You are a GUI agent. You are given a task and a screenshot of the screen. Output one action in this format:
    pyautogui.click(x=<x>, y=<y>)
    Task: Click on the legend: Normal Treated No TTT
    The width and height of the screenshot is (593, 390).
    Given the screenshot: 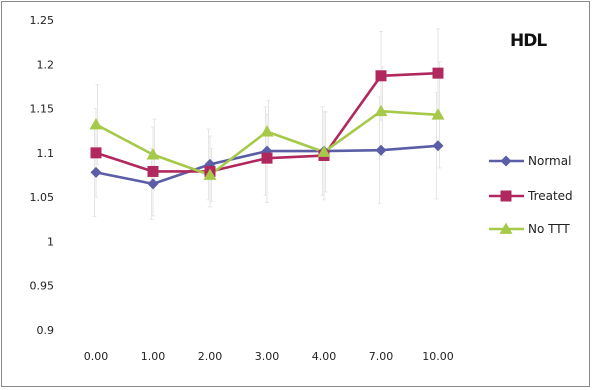 What is the action you would take?
    pyautogui.click(x=531, y=195)
    